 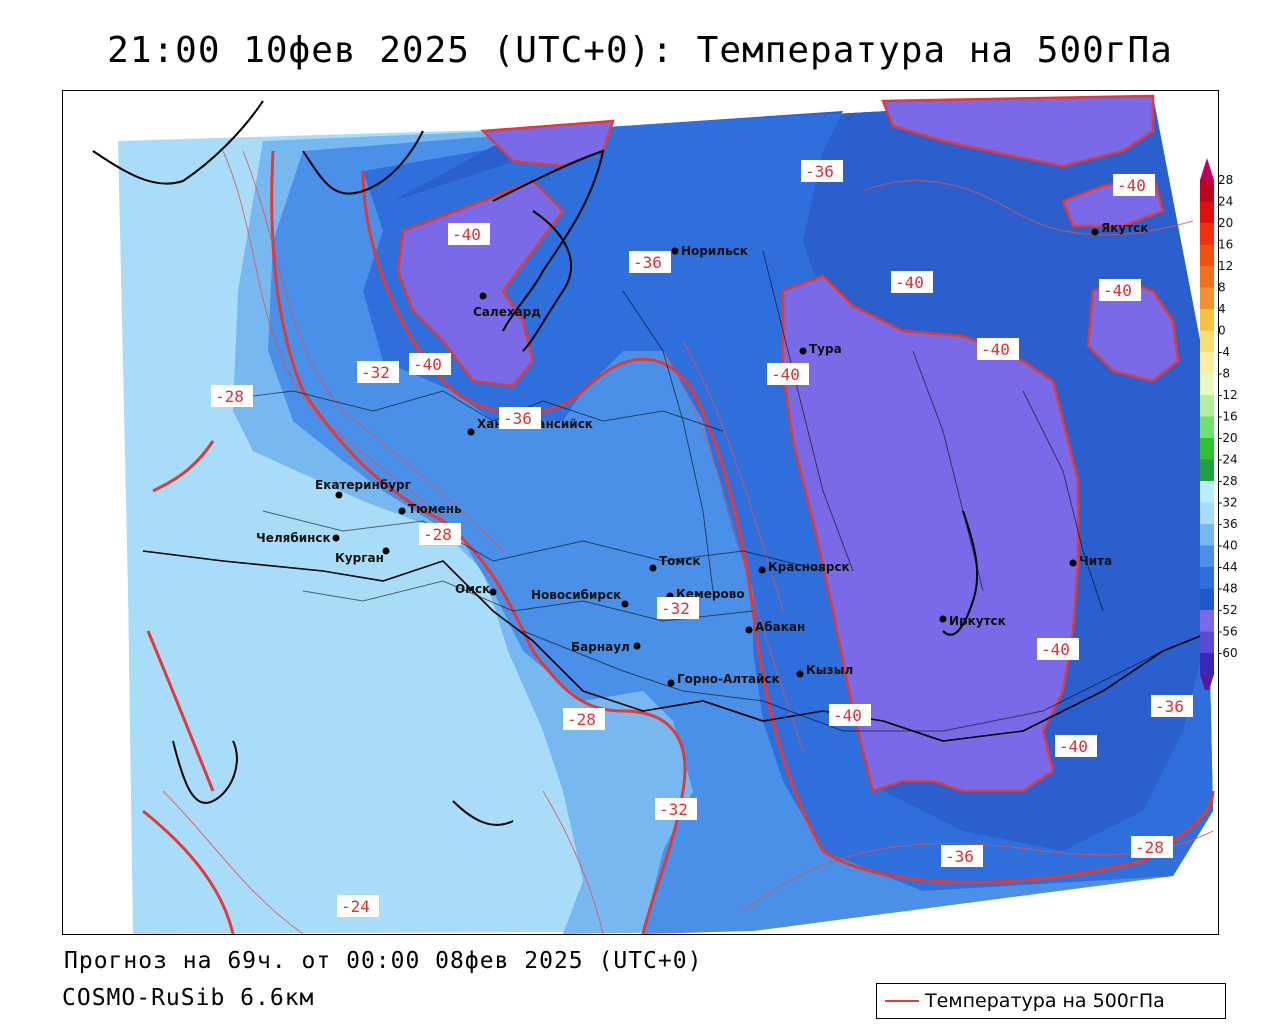 What do you see at coordinates (293, 538) in the screenshot?
I see `city-label-chelyabinsk: Челябинск` at bounding box center [293, 538].